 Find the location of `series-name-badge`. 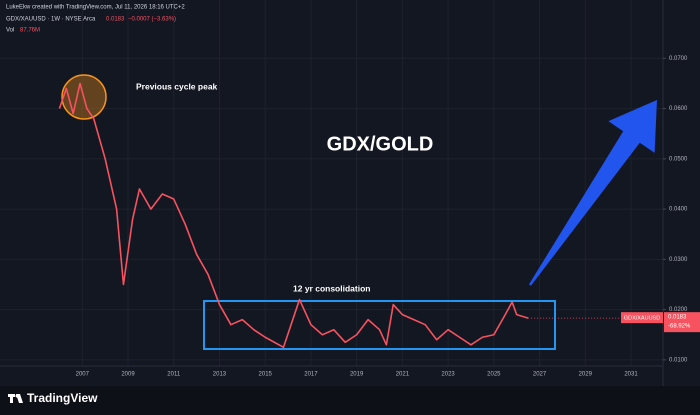

series-name-badge is located at coordinates (642, 318).